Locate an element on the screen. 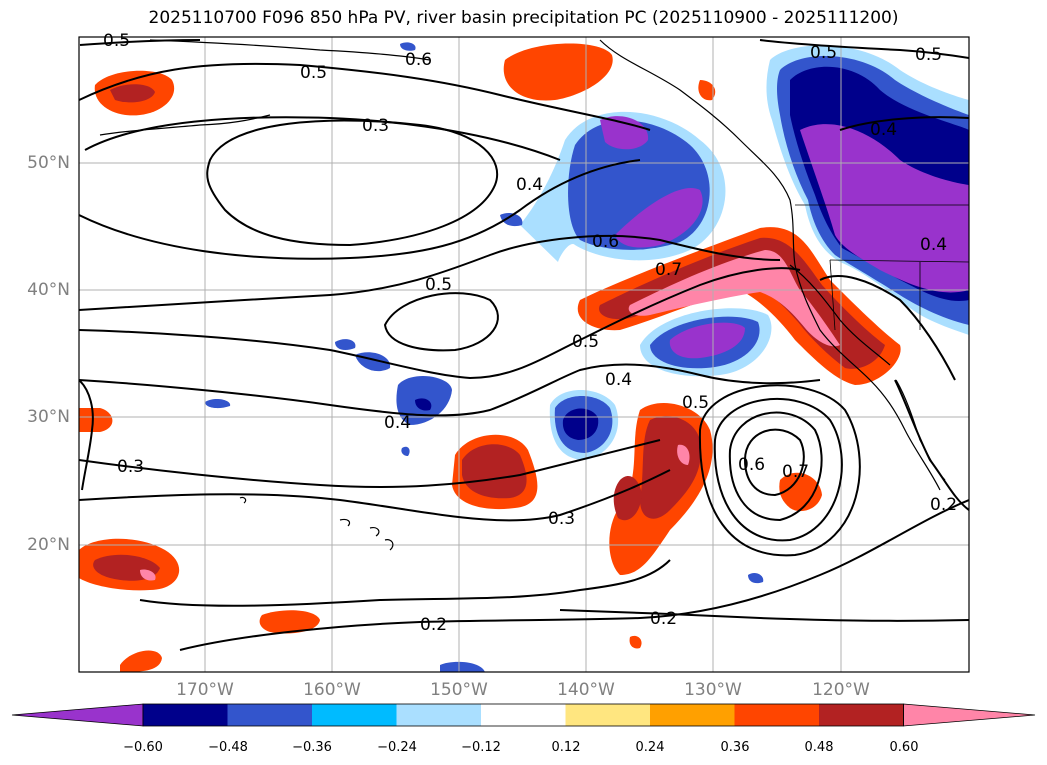 This screenshot has width=1047, height=765. colorbar-tick: 0.48 is located at coordinates (819, 747).